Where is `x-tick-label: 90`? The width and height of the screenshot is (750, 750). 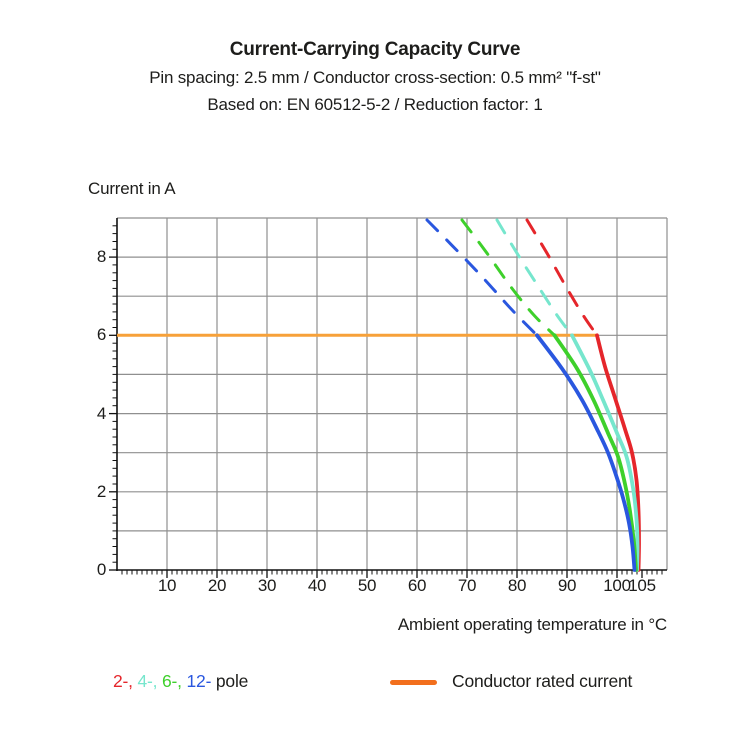
x-tick-label: 90 is located at coordinates (567, 585).